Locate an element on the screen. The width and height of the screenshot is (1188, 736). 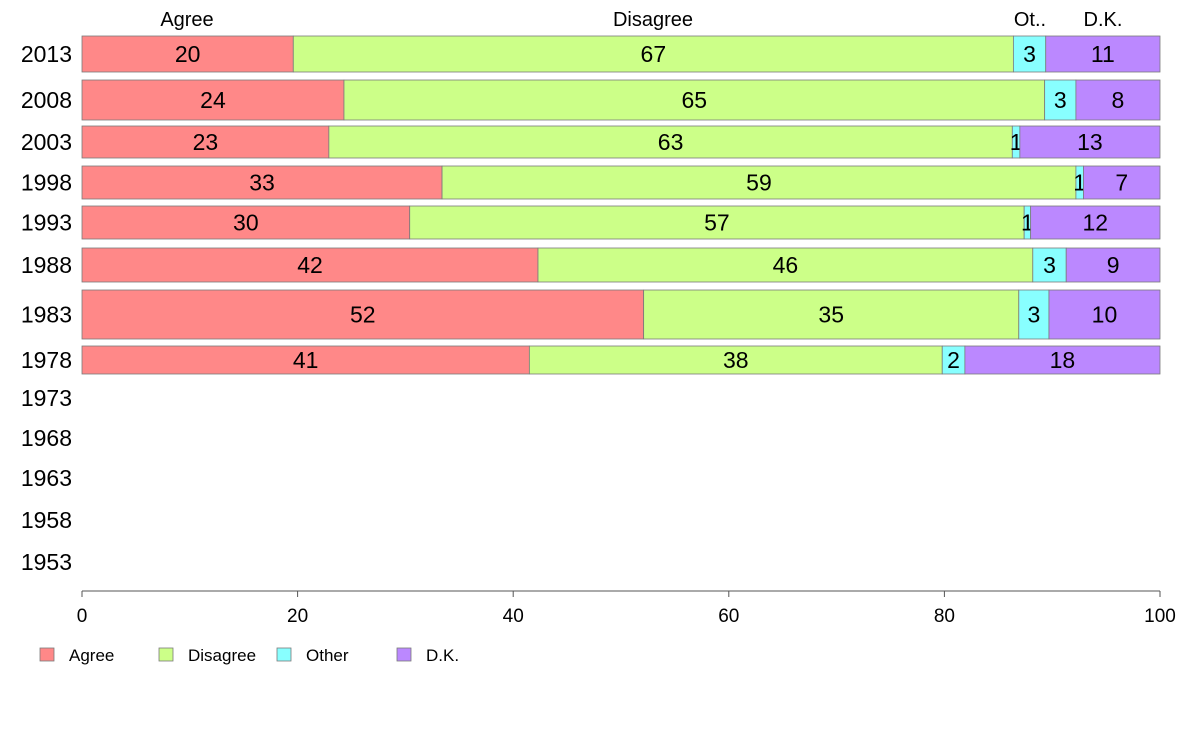
bar-agree-1978 is located at coordinates (305, 360).